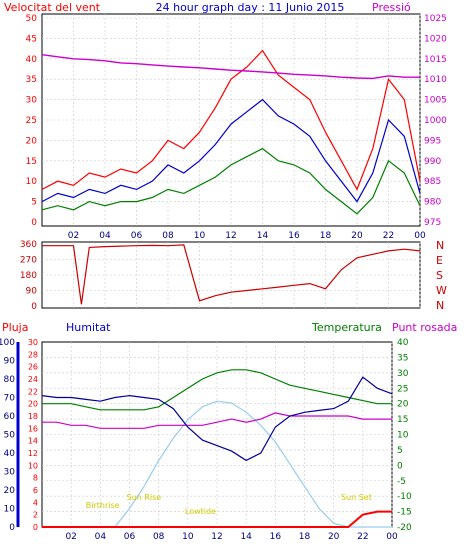  I want to click on y-tick-label: 180, so click(28, 276).